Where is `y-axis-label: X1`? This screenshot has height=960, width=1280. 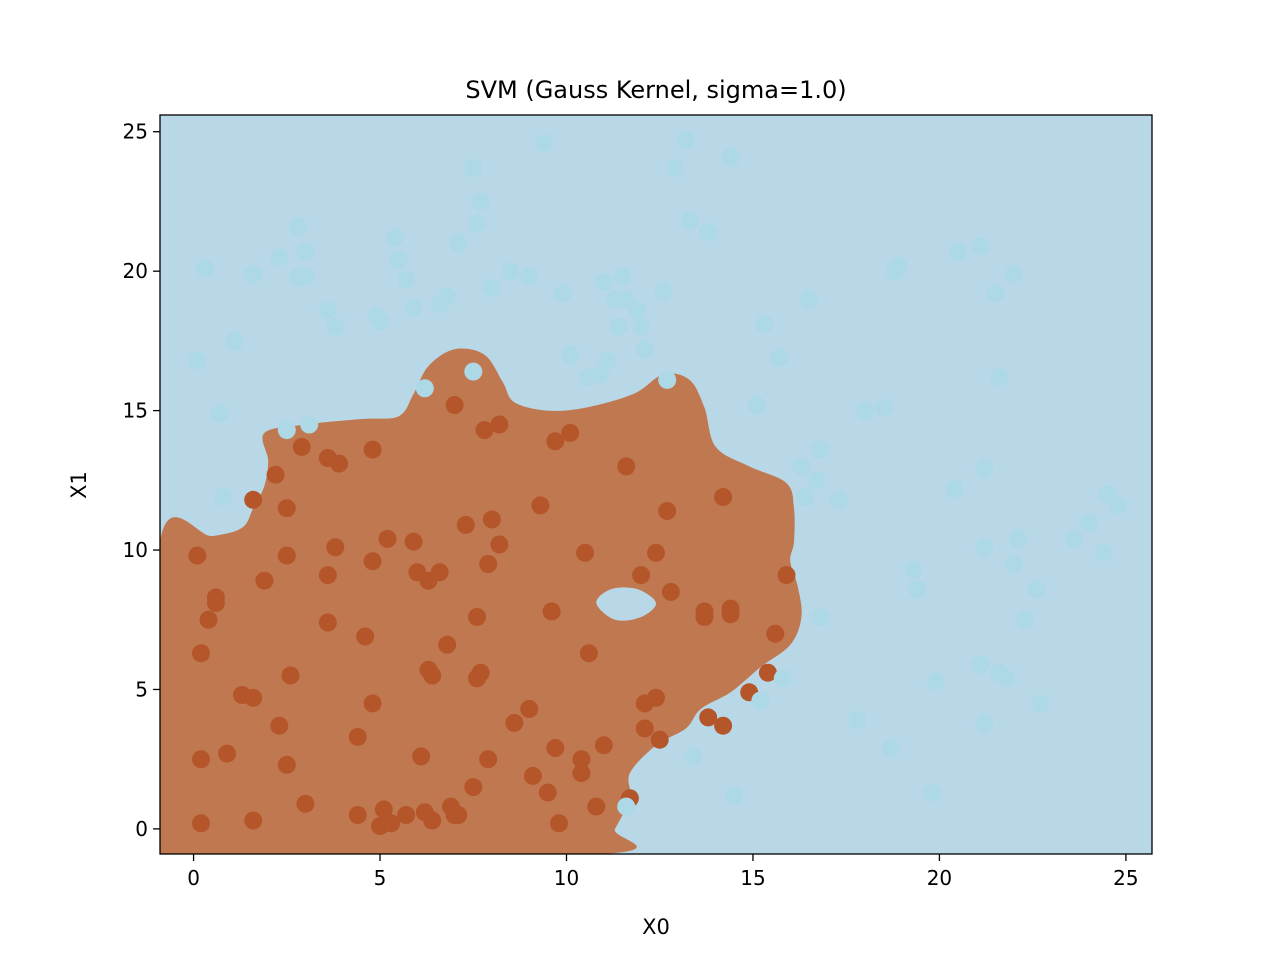
y-axis-label: X1 is located at coordinates (79, 485).